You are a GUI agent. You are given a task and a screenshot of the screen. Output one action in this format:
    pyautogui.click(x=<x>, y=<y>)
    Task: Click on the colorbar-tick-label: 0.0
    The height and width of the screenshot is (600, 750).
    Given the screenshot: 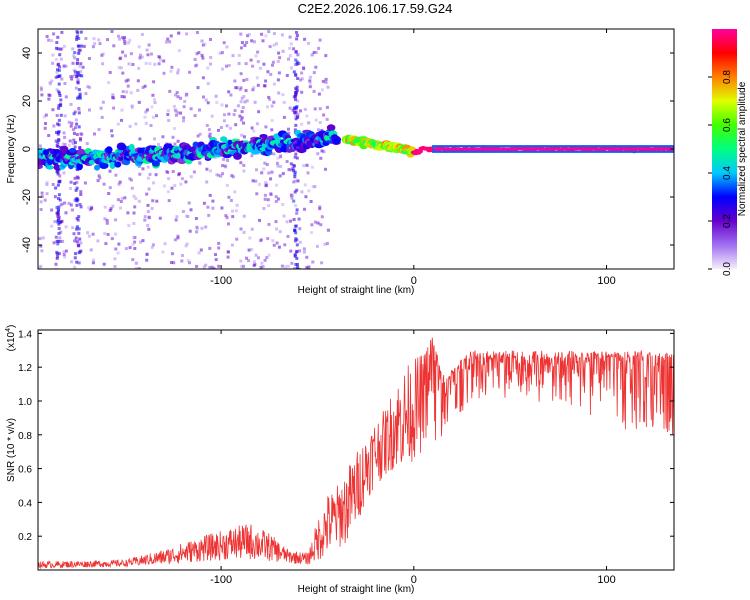 What is the action you would take?
    pyautogui.click(x=727, y=269)
    